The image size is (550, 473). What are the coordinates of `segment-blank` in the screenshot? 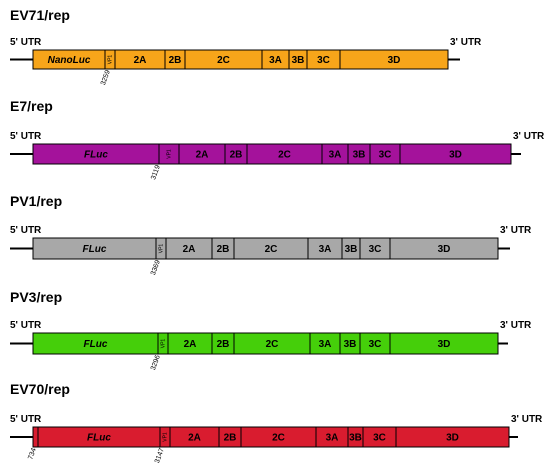 It's located at (35, 437).